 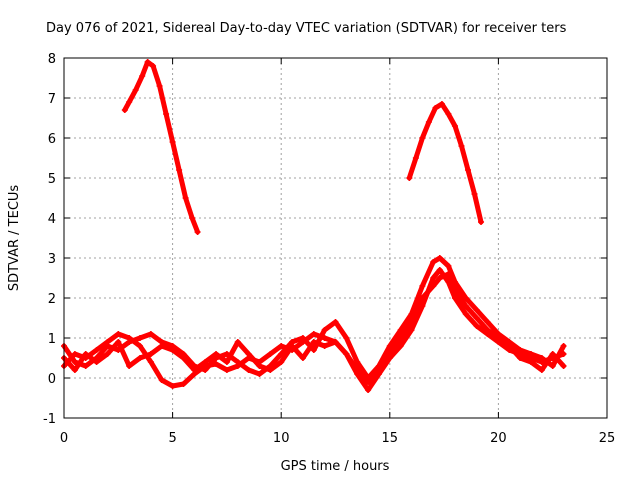 I want to click on y-tick-label: 1, so click(x=52, y=339).